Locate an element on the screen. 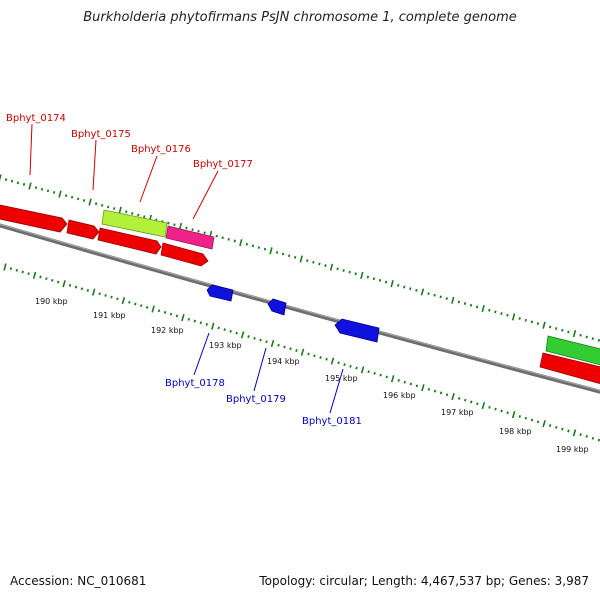 This screenshot has height=600, width=600. gene-arrow-red-right is located at coordinates (569, 368).